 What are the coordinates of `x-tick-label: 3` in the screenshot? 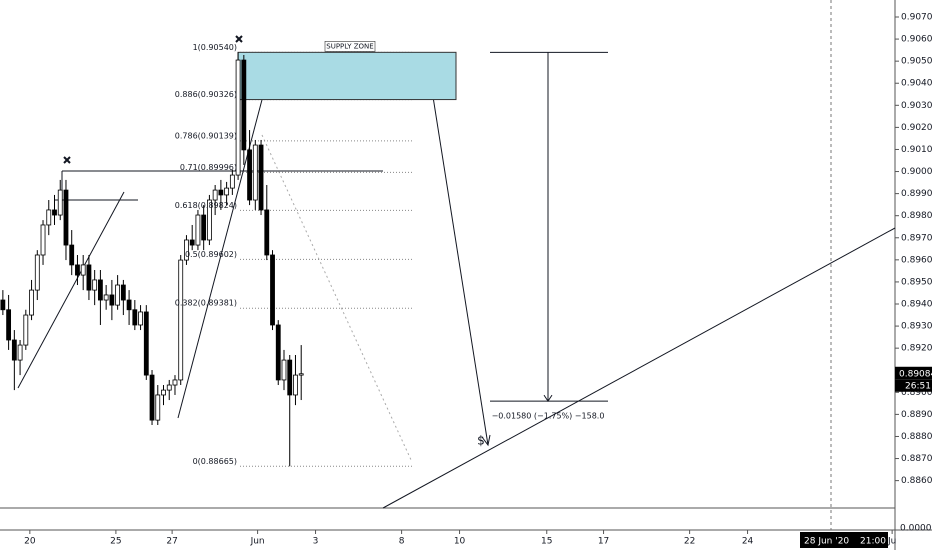 It's located at (316, 542).